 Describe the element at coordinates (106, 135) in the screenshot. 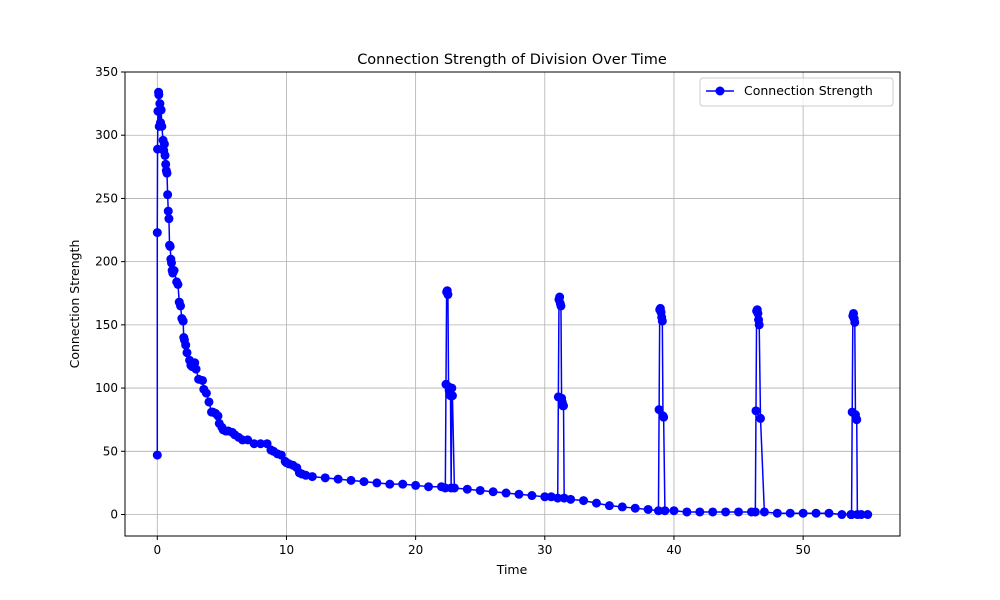

I see `y-tick-label: 300` at that location.